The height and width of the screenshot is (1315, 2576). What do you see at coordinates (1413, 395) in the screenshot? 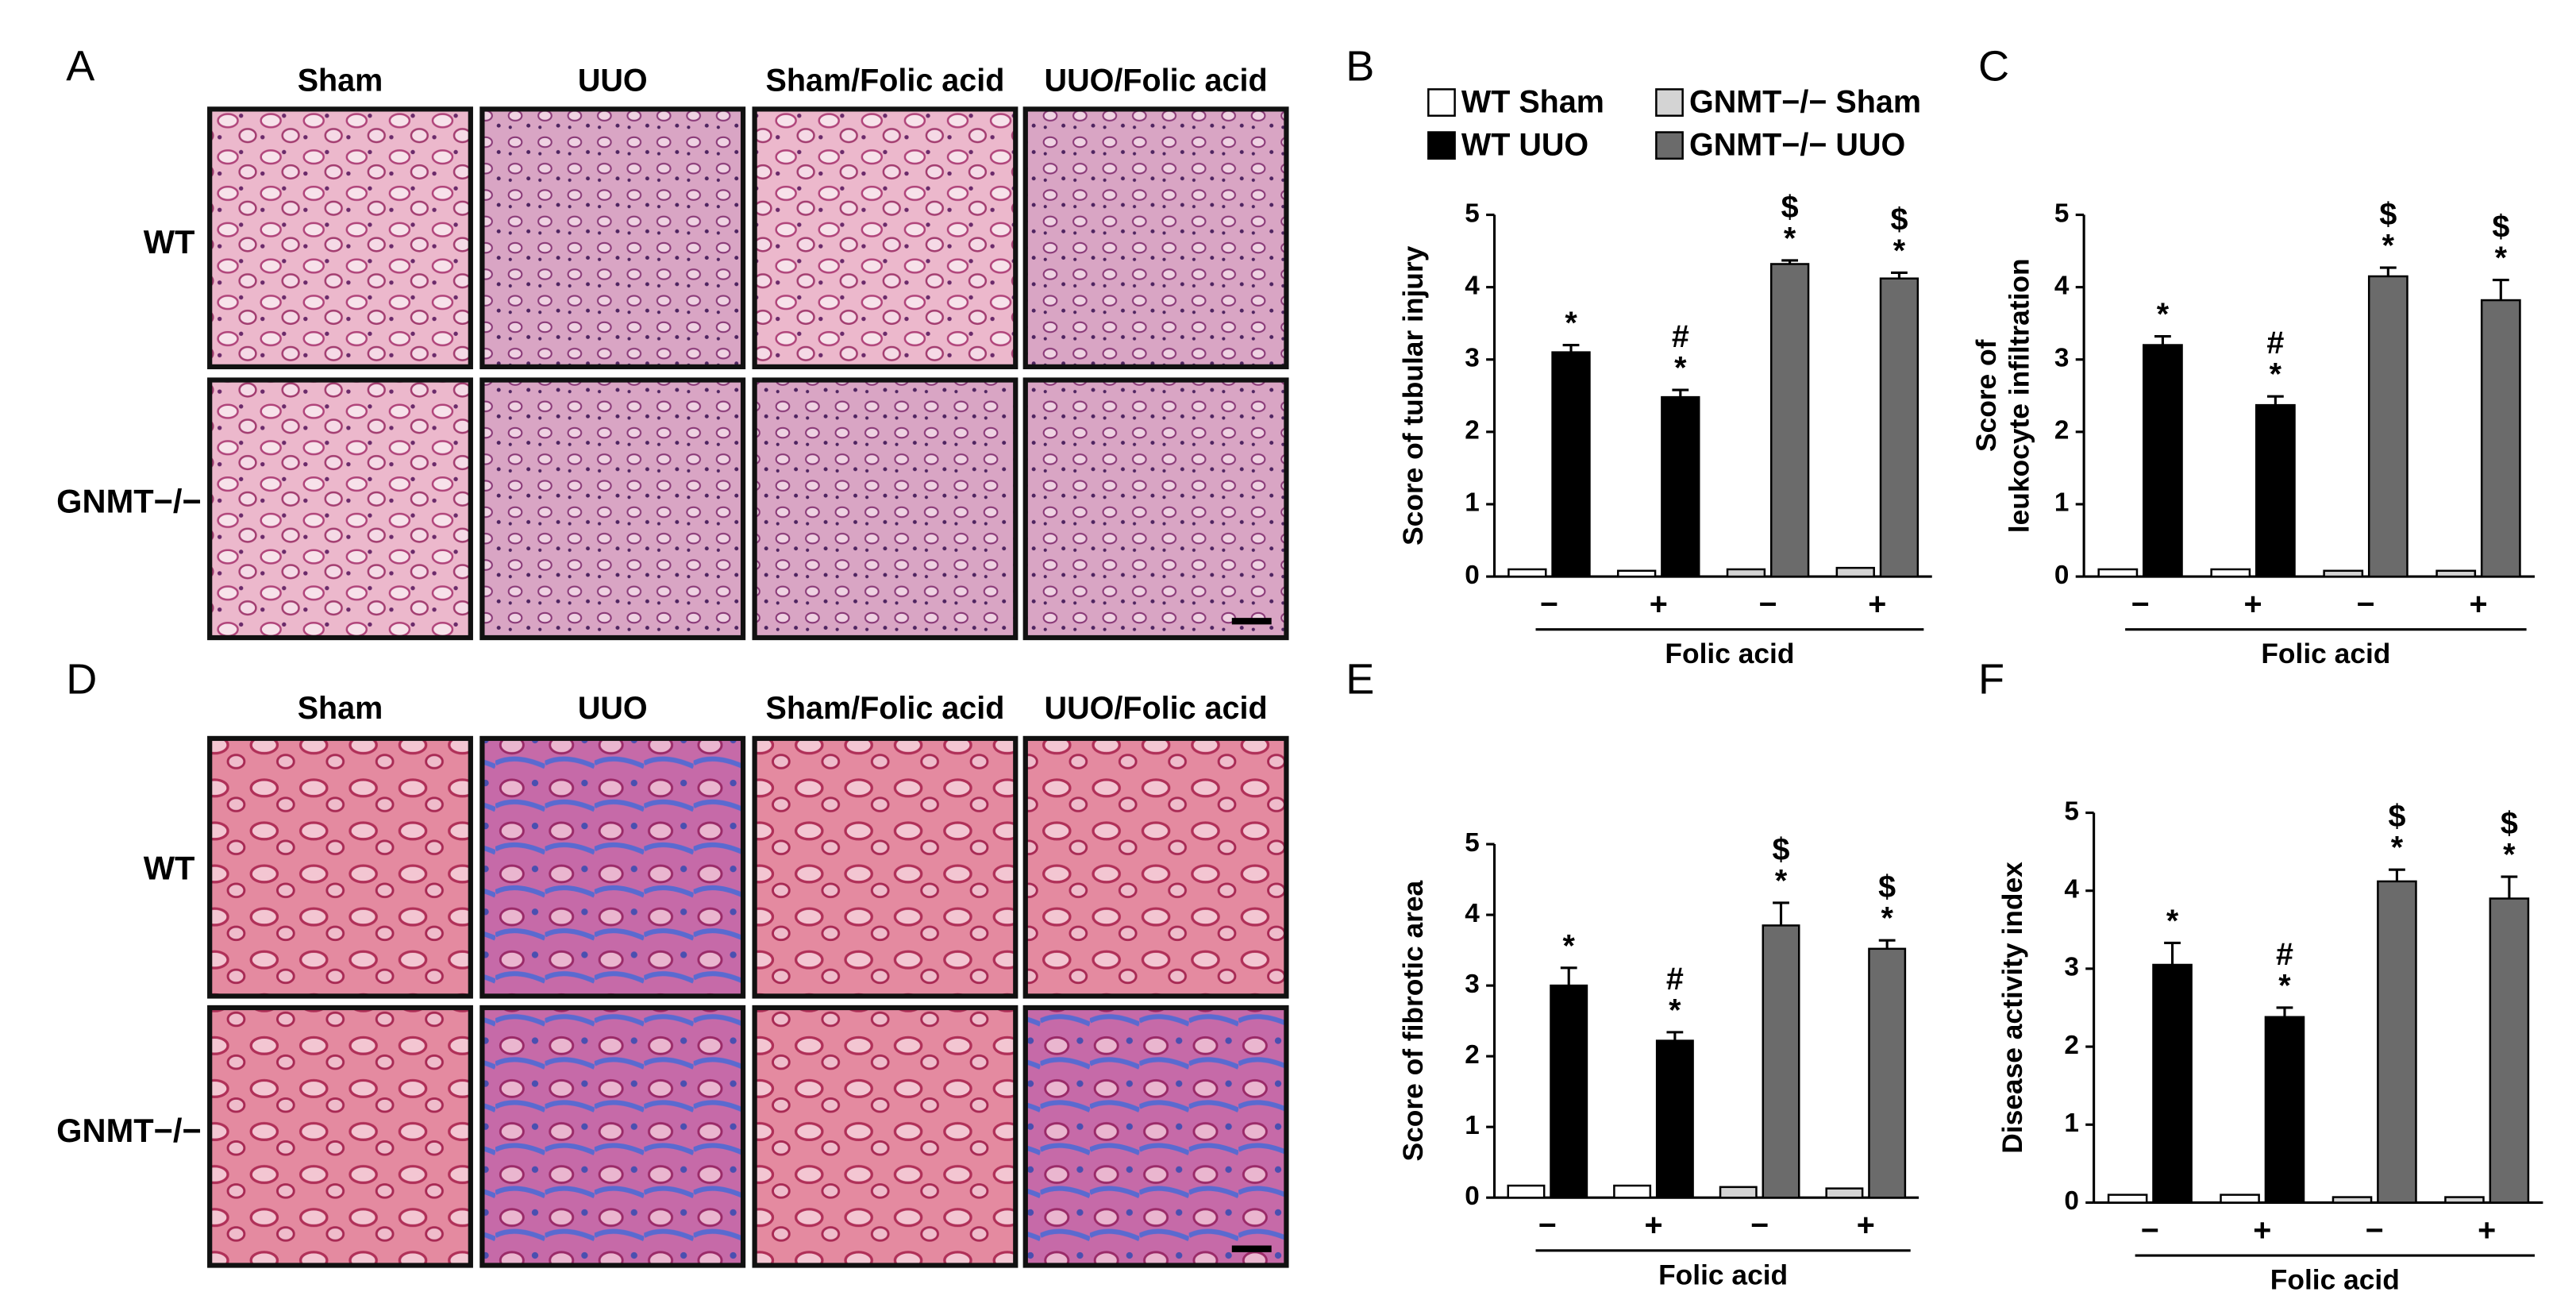
I see `y-axis-label: Score of tubular injury` at bounding box center [1413, 395].